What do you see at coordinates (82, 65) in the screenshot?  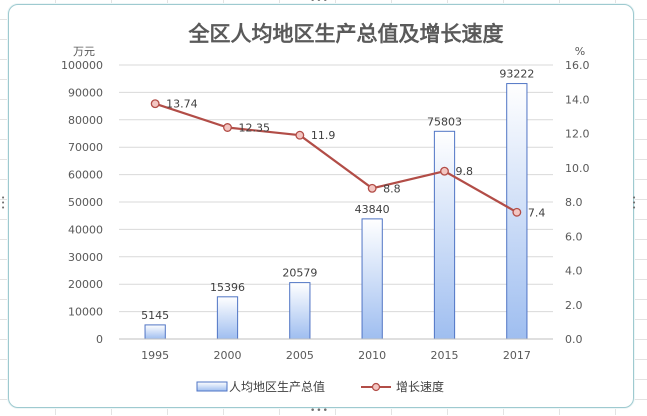 I see `left-axis-tick-label: 100000` at bounding box center [82, 65].